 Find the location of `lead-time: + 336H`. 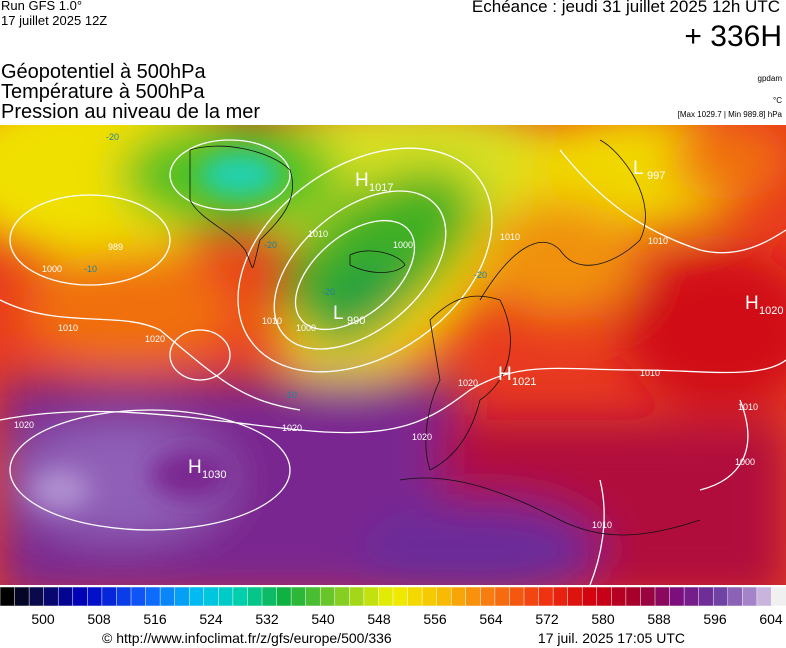

lead-time: + 336H is located at coordinates (733, 36).